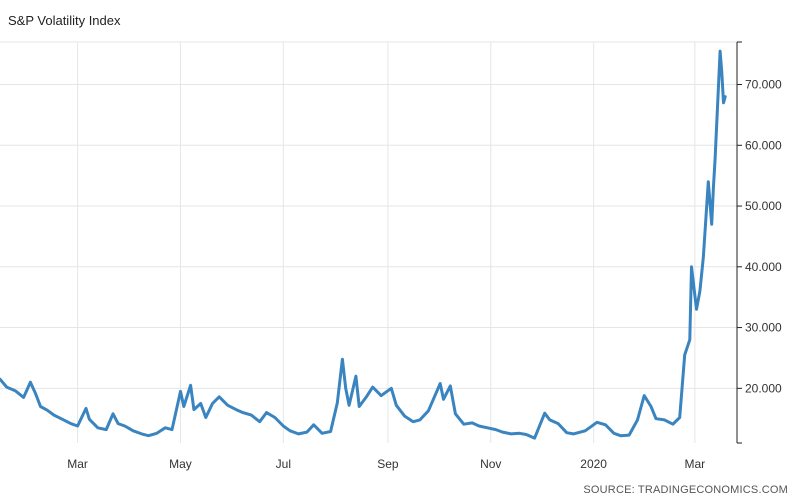 This screenshot has height=502, width=800. I want to click on y-tick-label: 30.000, so click(763, 328).